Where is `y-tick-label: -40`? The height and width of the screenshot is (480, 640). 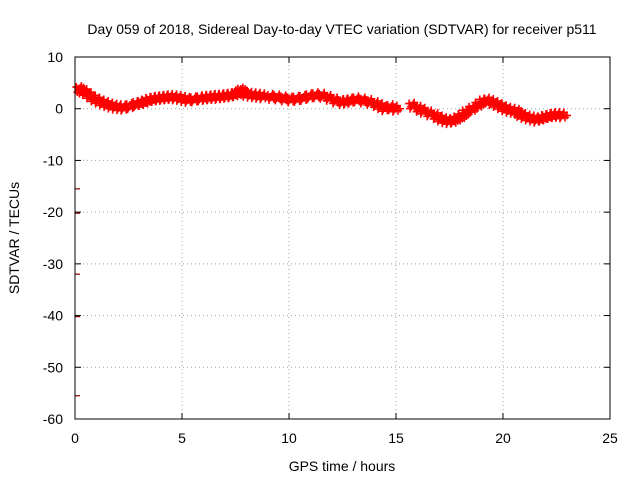
y-tick-label: -40 is located at coordinates (53, 316).